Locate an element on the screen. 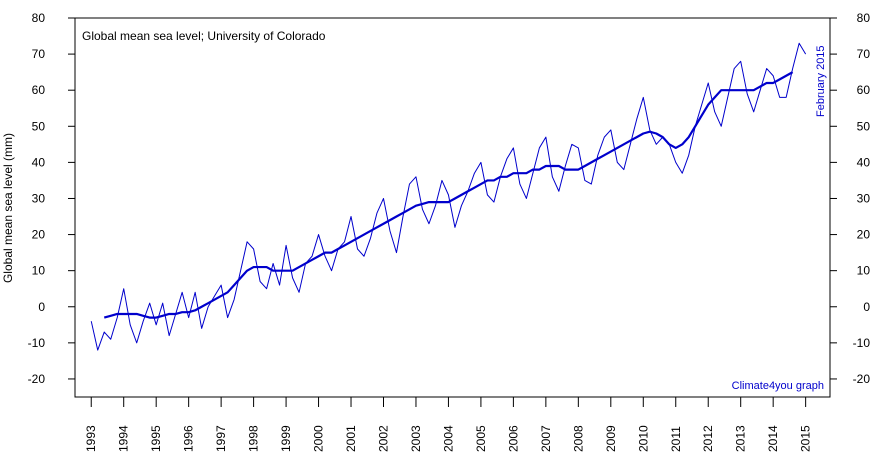  x-tick-label: 2005 is located at coordinates (481, 438).